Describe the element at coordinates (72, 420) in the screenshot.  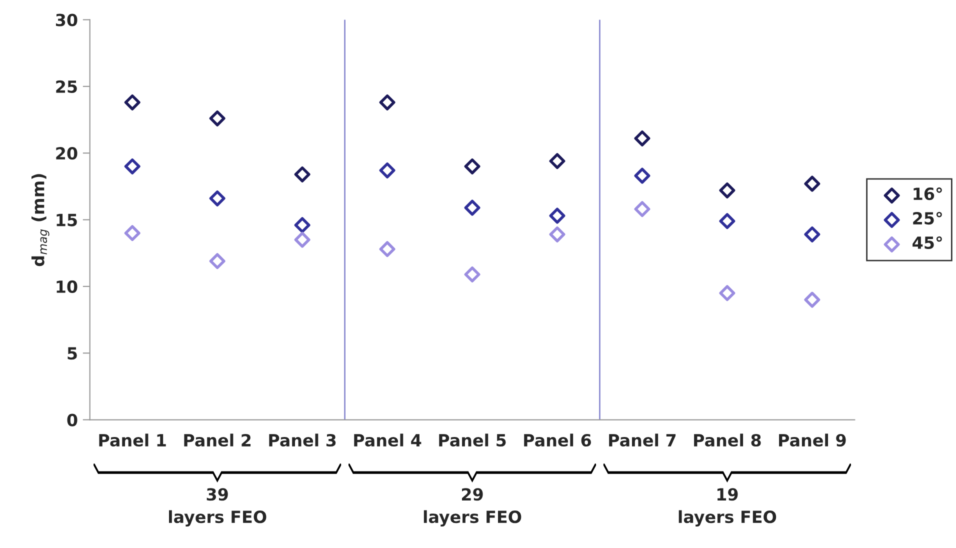
I see `y-tick-label: 0` at that location.